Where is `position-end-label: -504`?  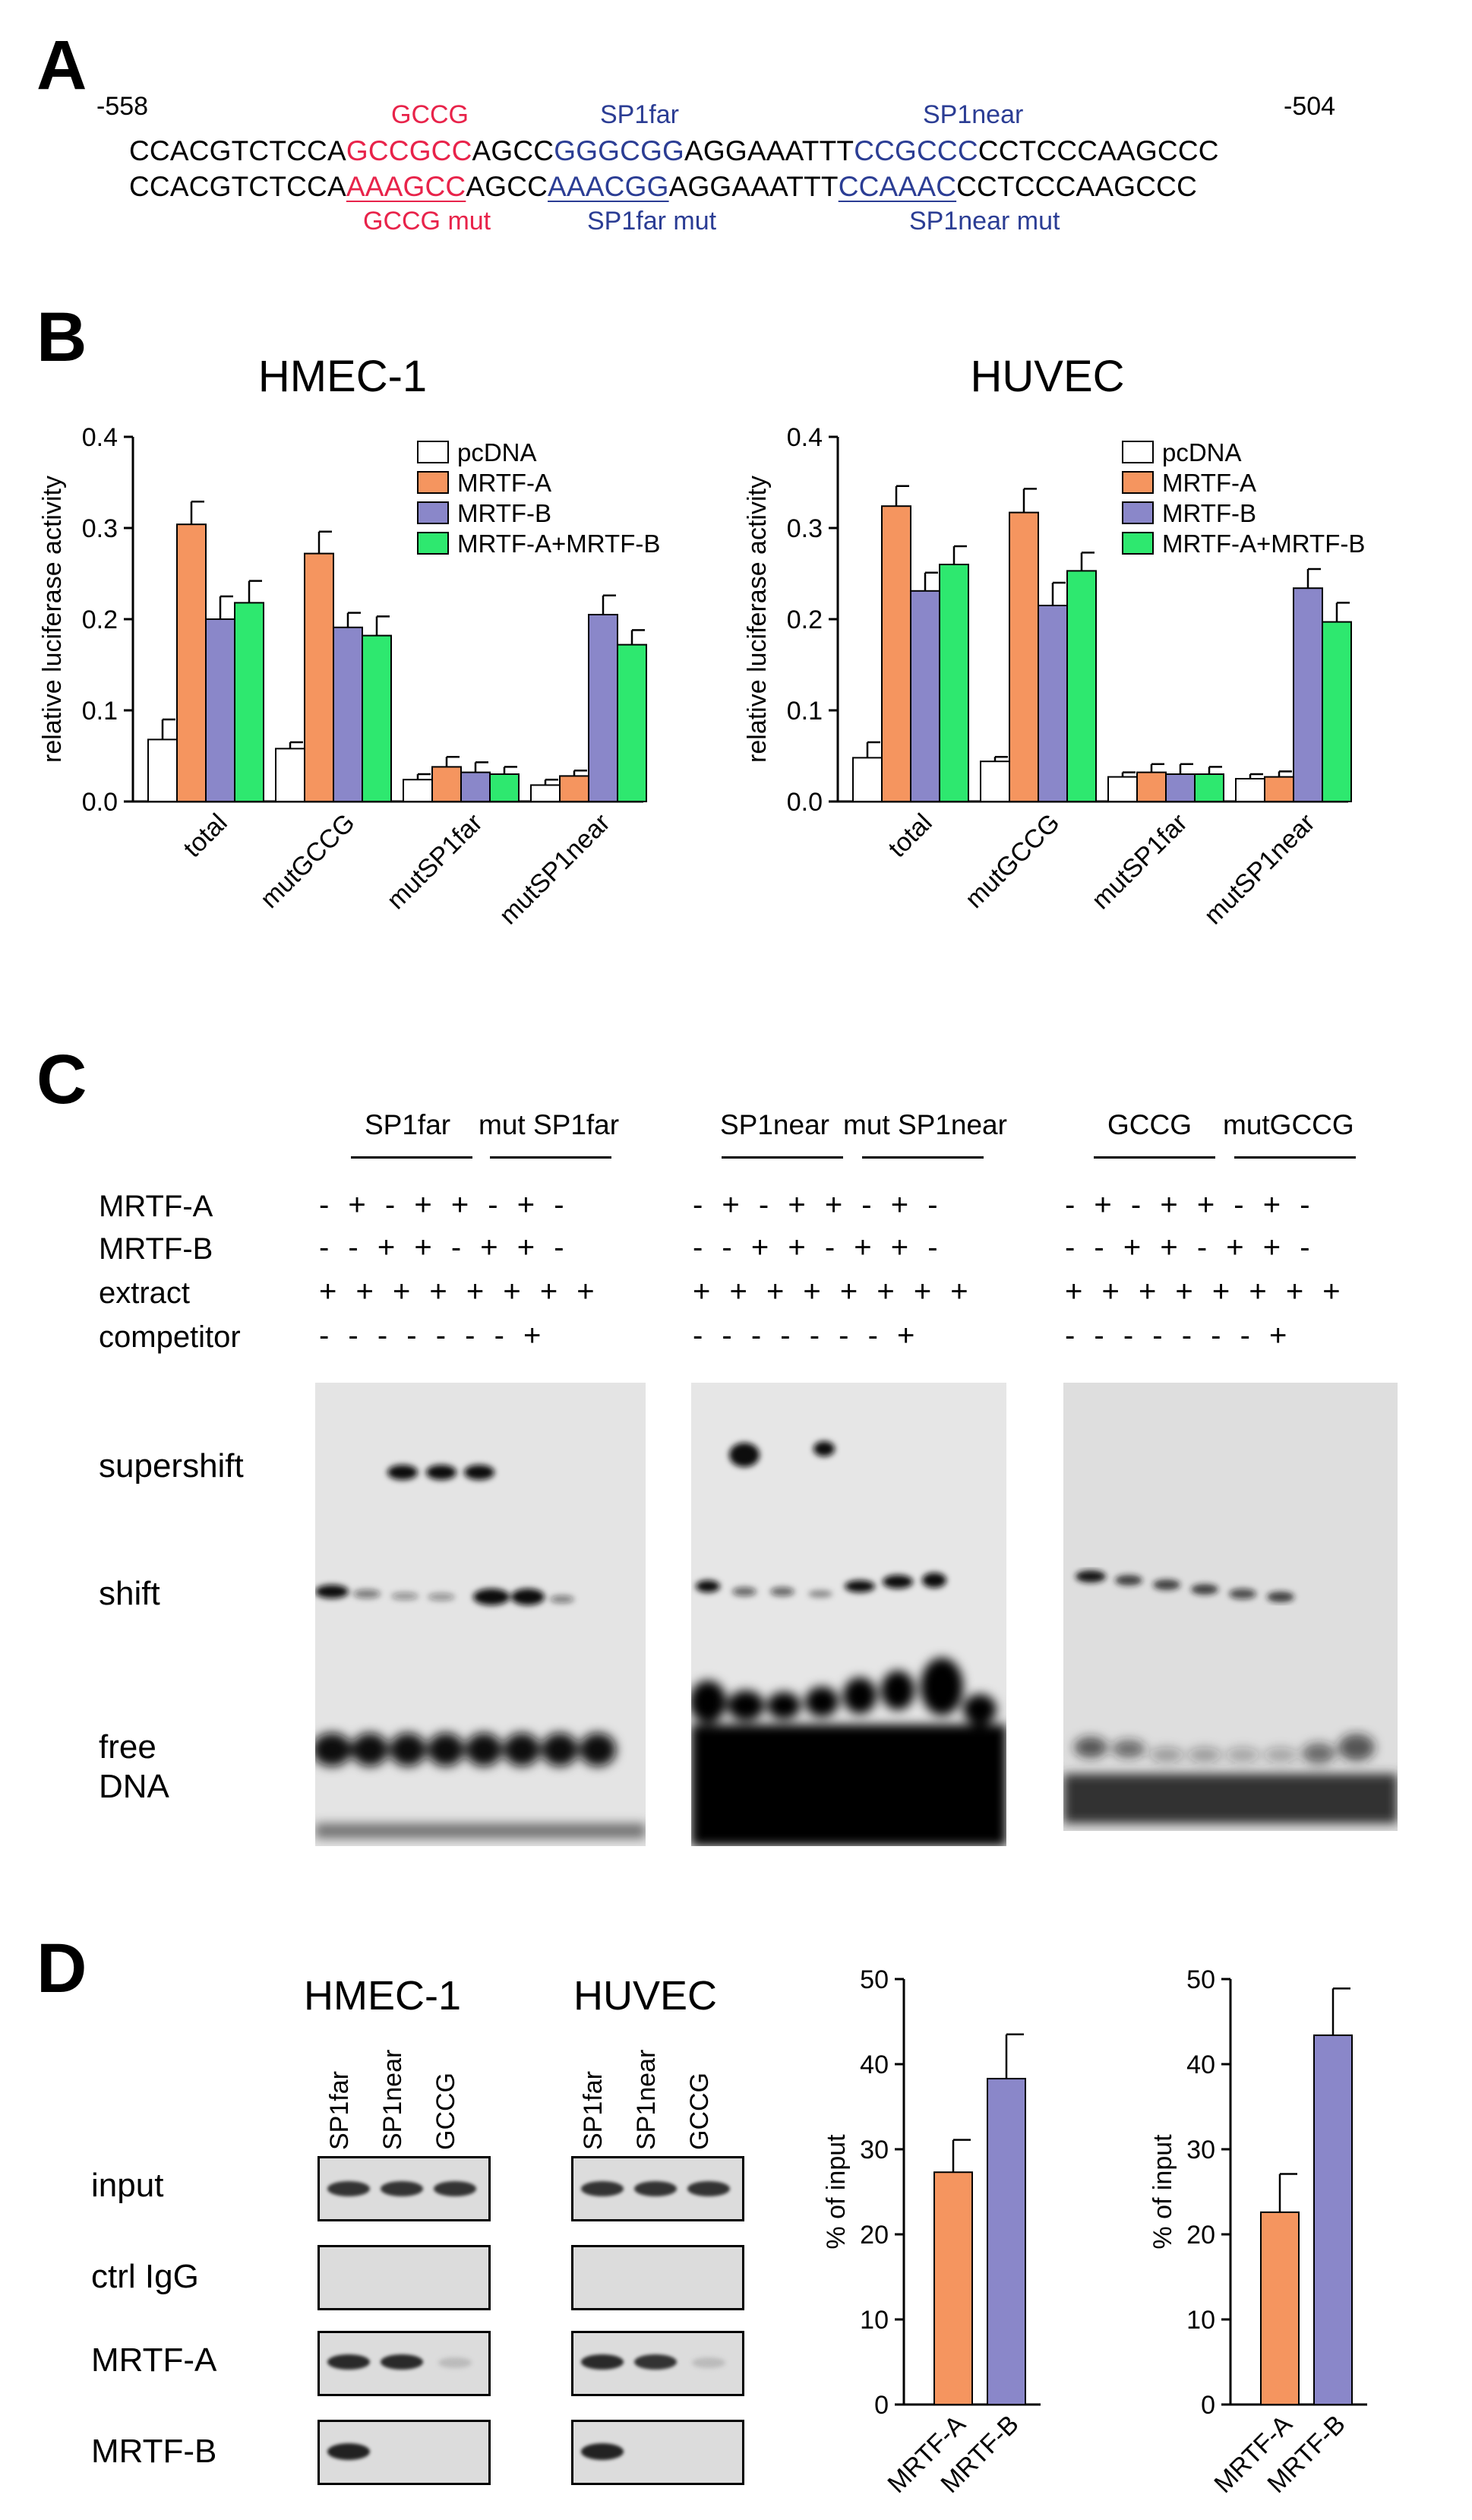
position-end-label: -504 is located at coordinates (1310, 106).